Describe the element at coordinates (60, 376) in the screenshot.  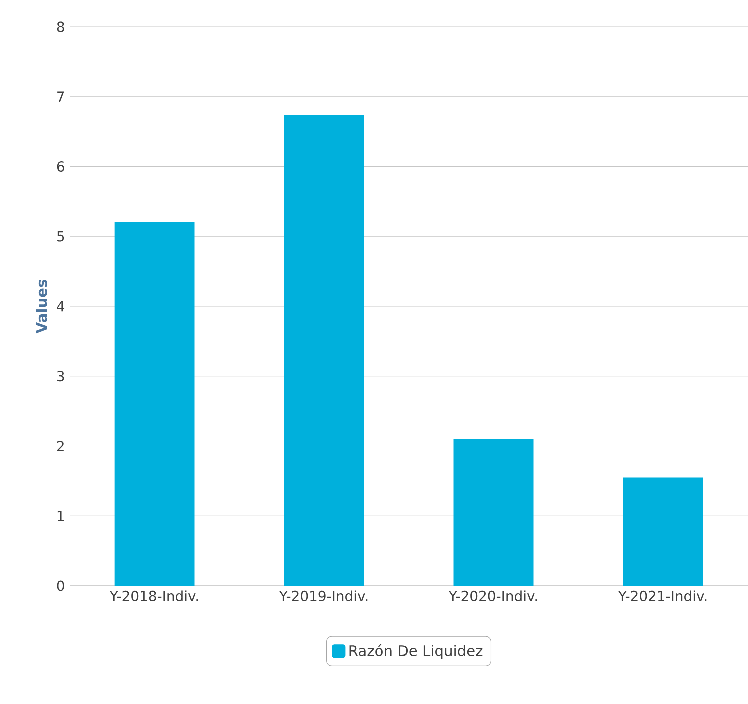
I see `y-tick-label: 3` at that location.